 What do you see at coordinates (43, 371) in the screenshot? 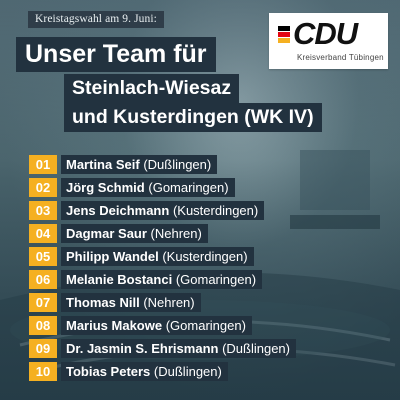
I see `candidate-number-badge: 10` at bounding box center [43, 371].